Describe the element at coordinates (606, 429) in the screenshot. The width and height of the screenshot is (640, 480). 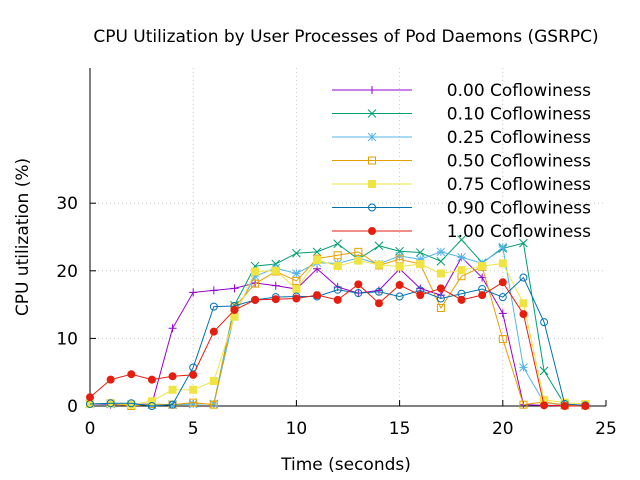
I see `x-tick-label: 25` at that location.